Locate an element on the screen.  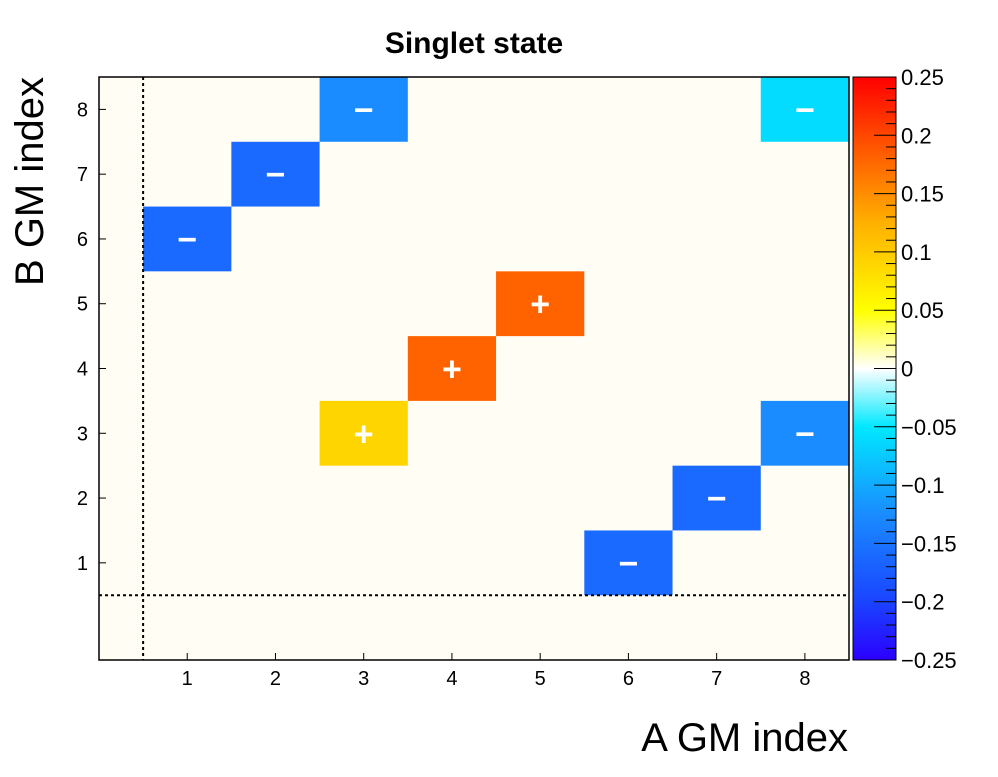
colorbar-label: 0 is located at coordinates (907, 369).